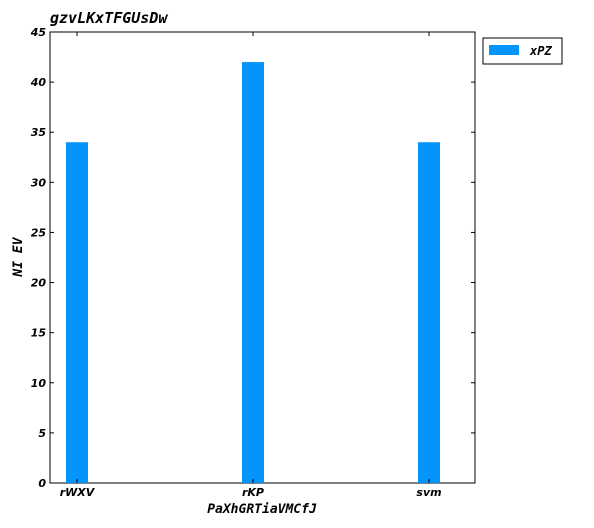 The image size is (594, 528). What do you see at coordinates (42, 433) in the screenshot?
I see `y-tick-label: 5` at bounding box center [42, 433].